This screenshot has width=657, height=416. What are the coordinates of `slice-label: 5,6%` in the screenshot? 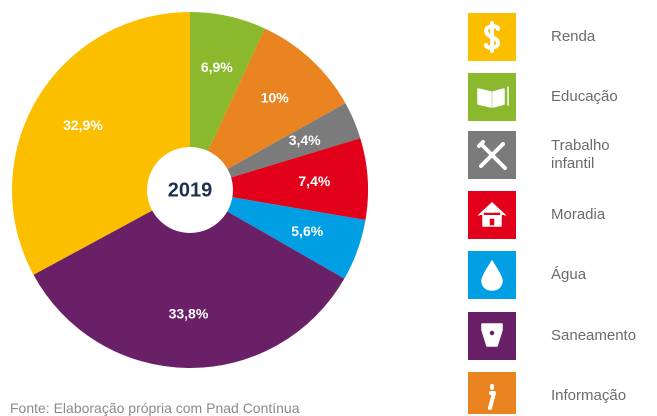 It's located at (307, 231).